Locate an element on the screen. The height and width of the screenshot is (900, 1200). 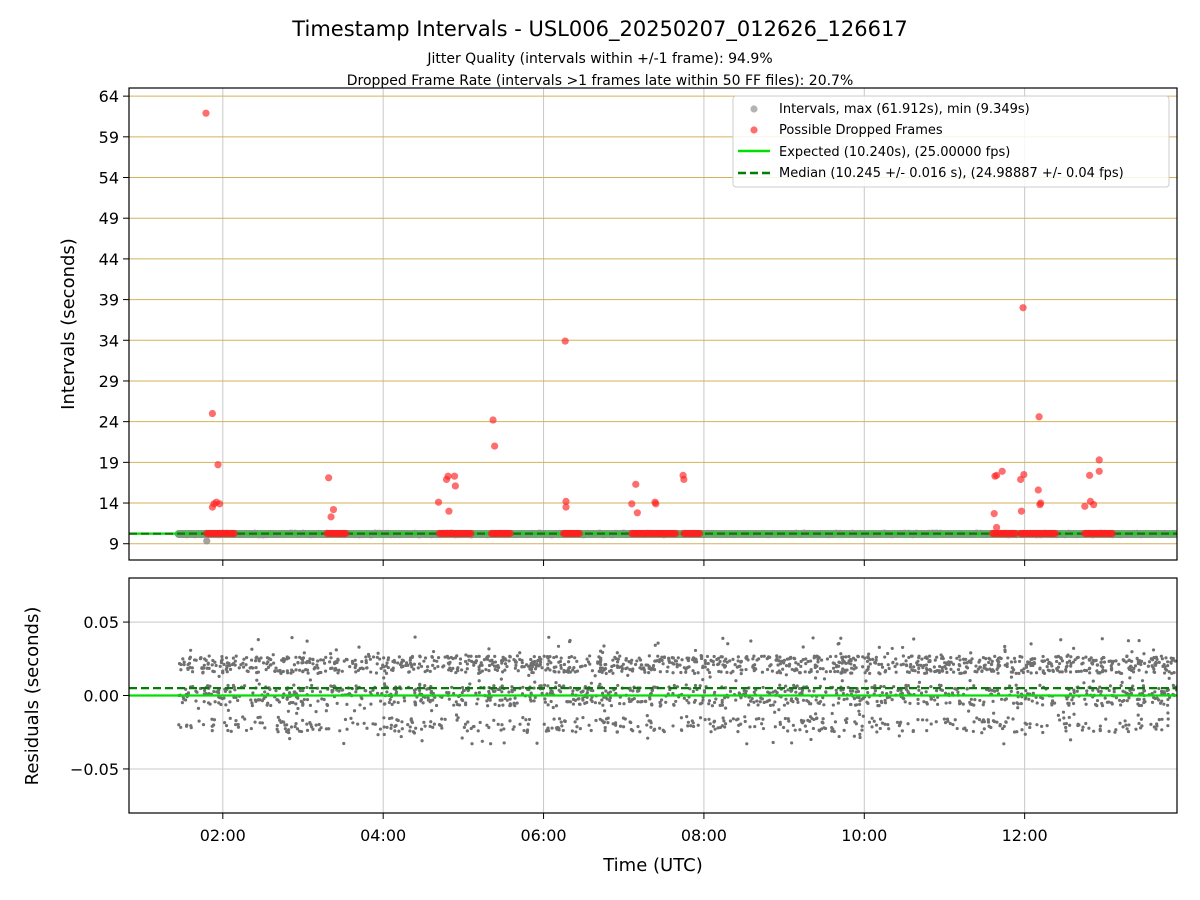
intervals-x-ticks is located at coordinates (624, 563).